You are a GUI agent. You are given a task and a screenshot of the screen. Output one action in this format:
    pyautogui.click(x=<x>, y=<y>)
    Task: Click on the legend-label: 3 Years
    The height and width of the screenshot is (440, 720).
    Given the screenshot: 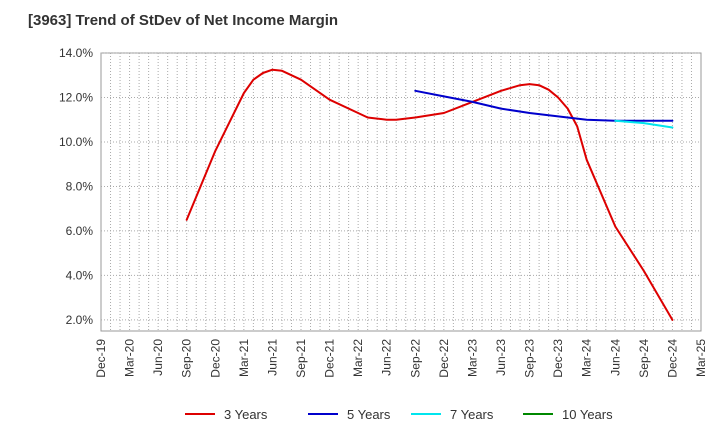 What is the action you would take?
    pyautogui.click(x=246, y=414)
    